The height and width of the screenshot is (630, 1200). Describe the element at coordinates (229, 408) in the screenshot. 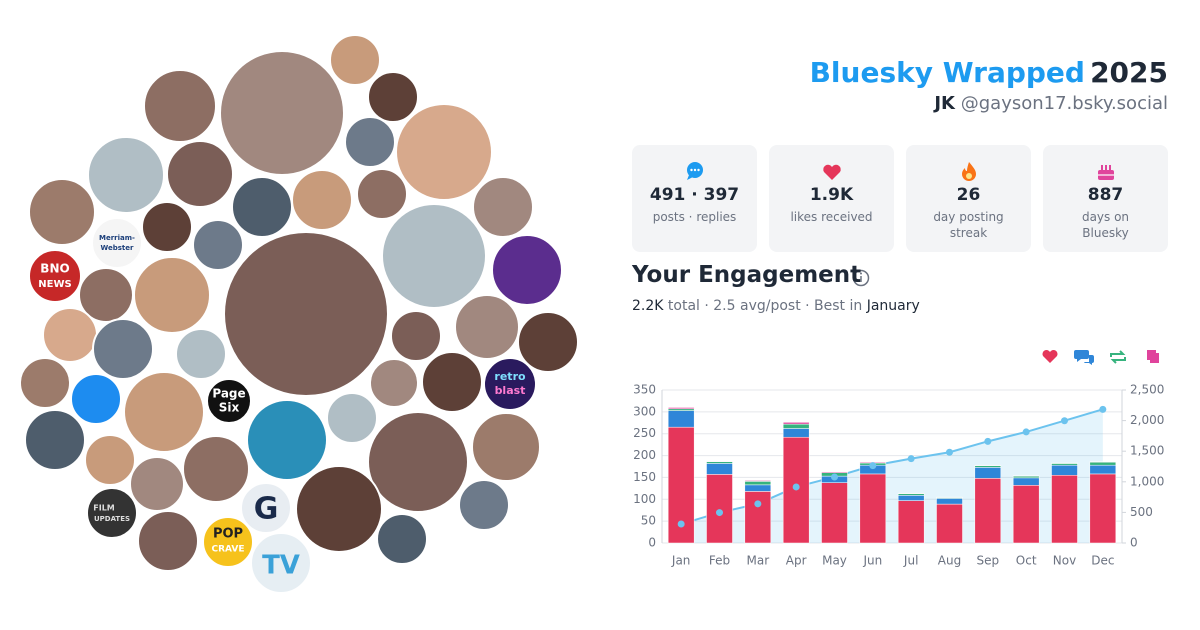

I see `logo-text: Six` at that location.